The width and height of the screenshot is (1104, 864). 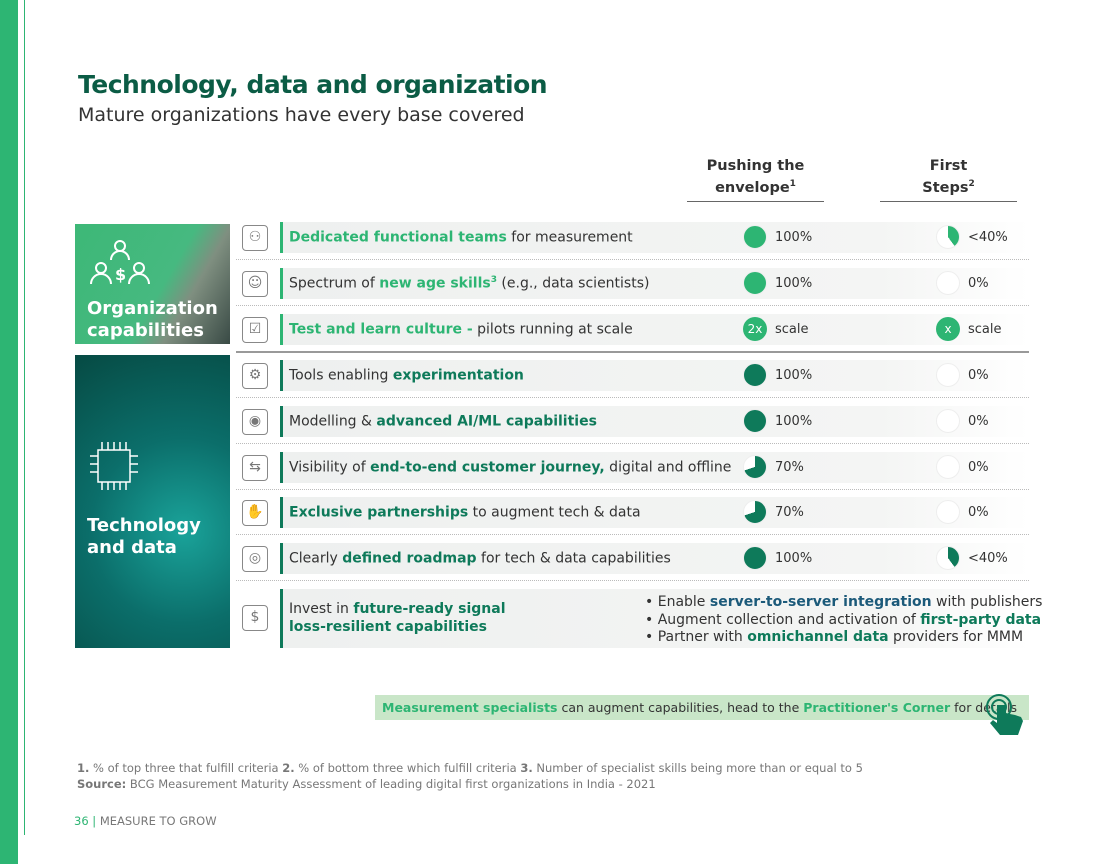 What do you see at coordinates (255, 330) in the screenshot?
I see `clipboard-checklist-icon: ☑` at bounding box center [255, 330].